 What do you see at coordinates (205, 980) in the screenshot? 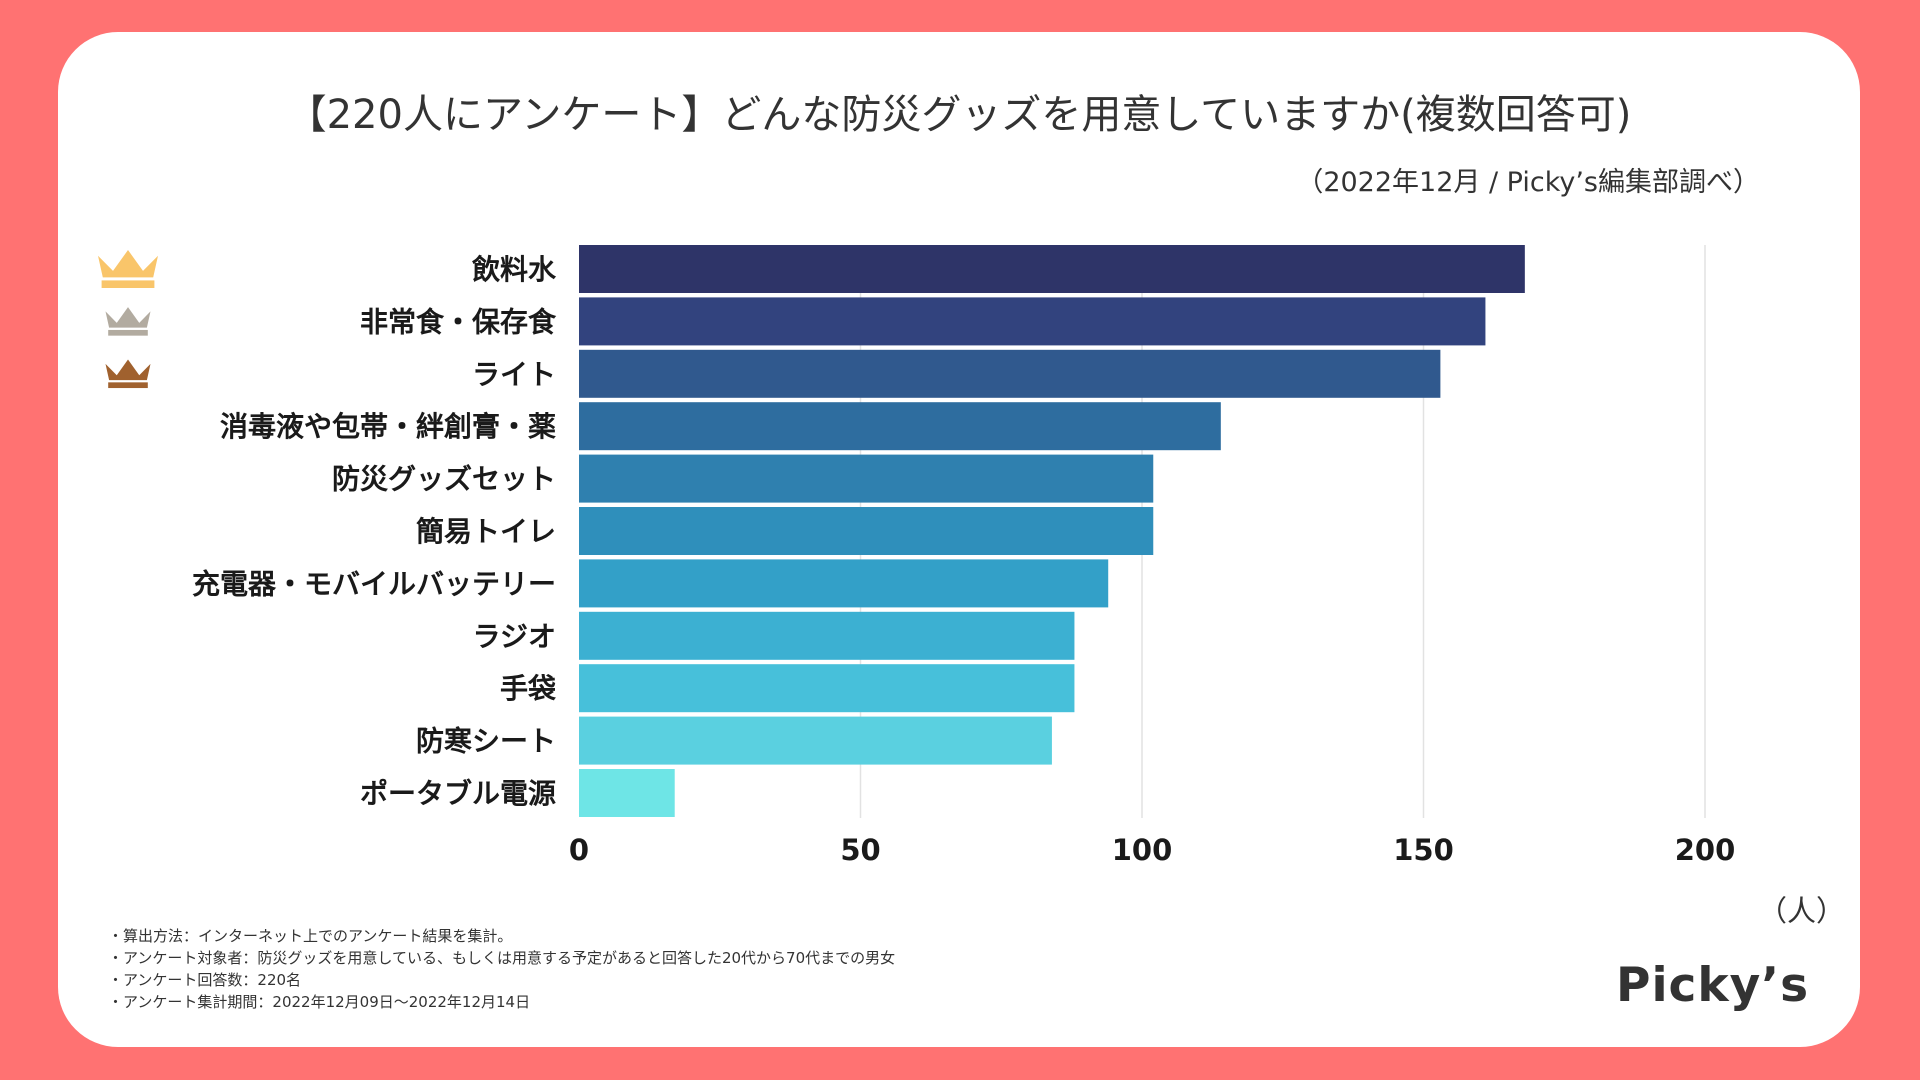
I see `note-count: ・アンケート回答数：220名` at bounding box center [205, 980].